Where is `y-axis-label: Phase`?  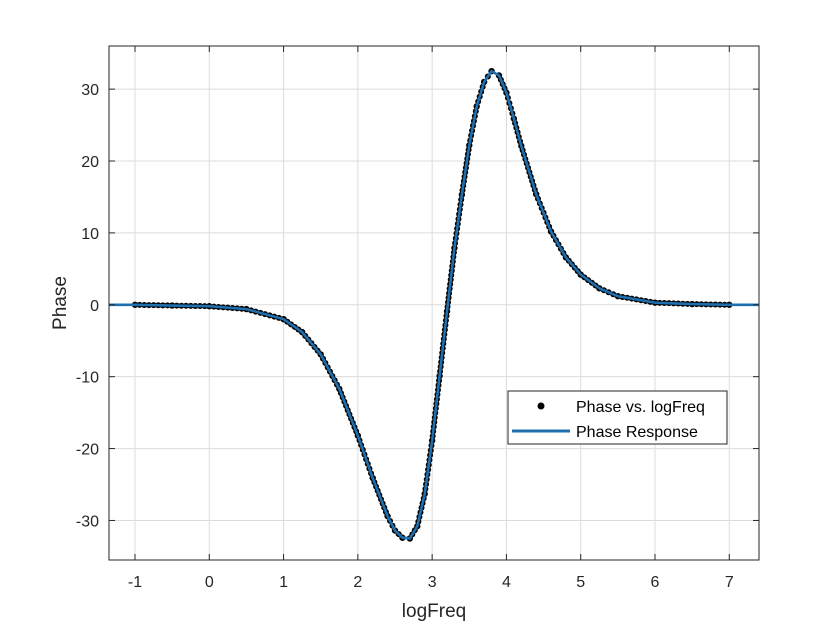 y-axis-label: Phase is located at coordinates (60, 303).